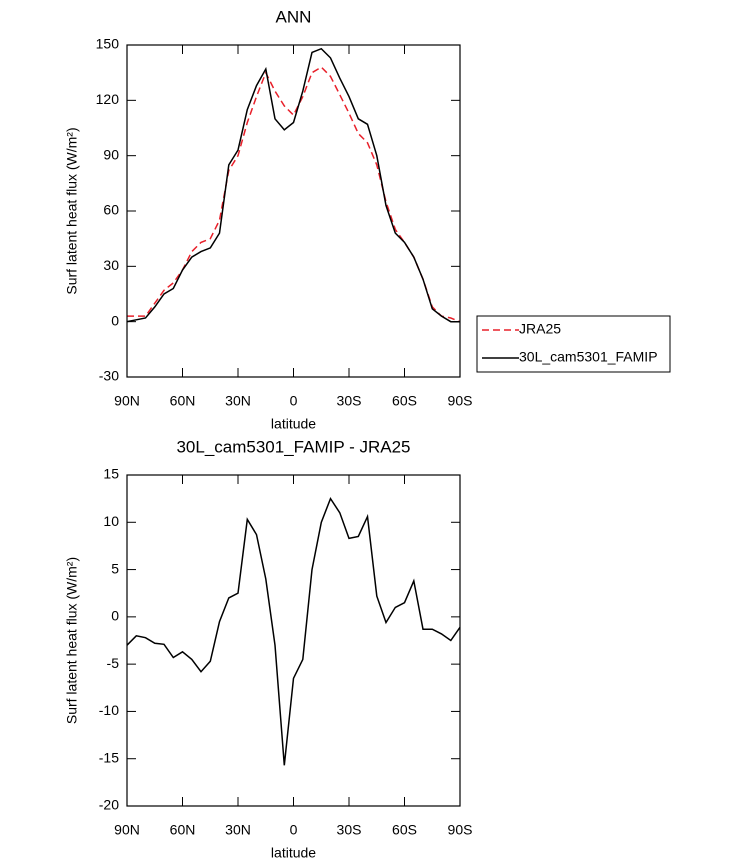 The width and height of the screenshot is (733, 865). Describe the element at coordinates (111, 154) in the screenshot. I see `y-tick-label: 90` at that location.